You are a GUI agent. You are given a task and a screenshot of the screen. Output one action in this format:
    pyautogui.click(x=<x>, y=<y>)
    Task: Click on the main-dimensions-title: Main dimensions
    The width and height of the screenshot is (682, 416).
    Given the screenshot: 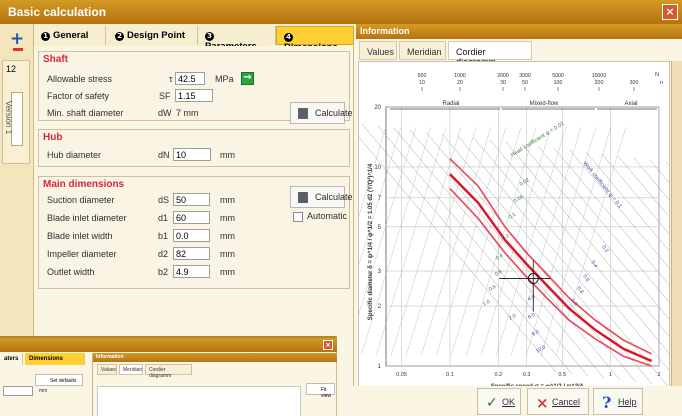 What is the action you would take?
    pyautogui.click(x=84, y=184)
    